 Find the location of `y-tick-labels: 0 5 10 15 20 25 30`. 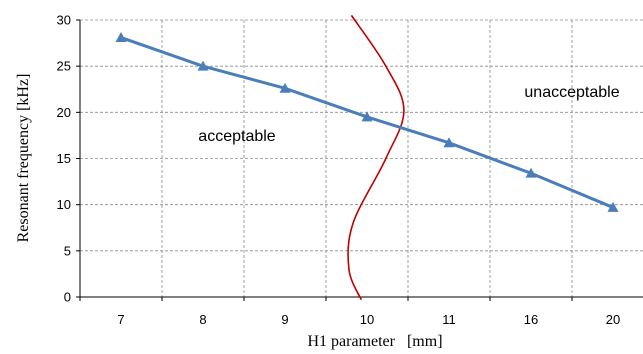

y-tick-labels: 0 5 10 15 20 25 30 is located at coordinates (68, 159).